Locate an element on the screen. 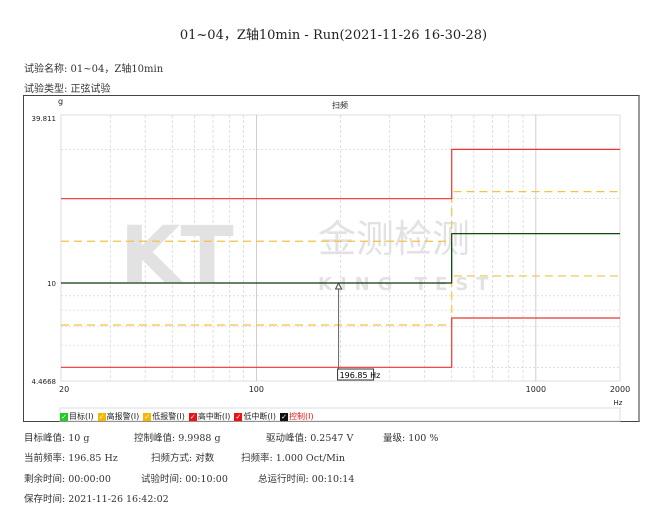 The width and height of the screenshot is (667, 509). level: 量级: 100 % is located at coordinates (411, 438).